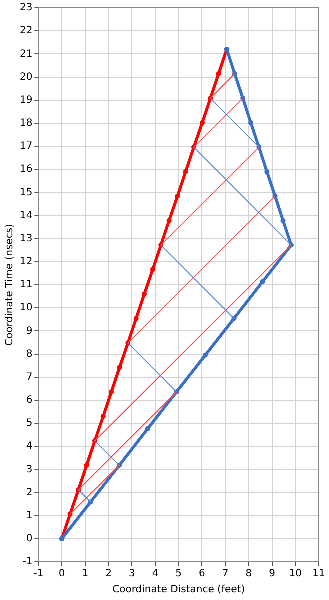 The image size is (329, 600). I want to click on y-tick-label: 5, so click(29, 424).